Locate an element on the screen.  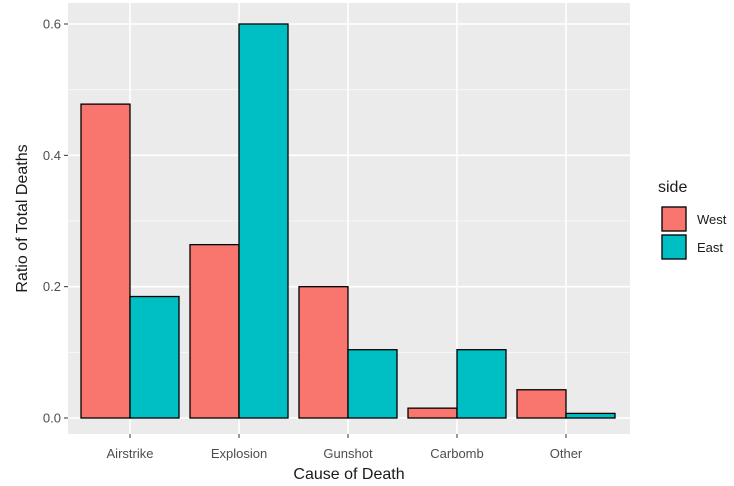
x-tick-label: Explosion is located at coordinates (239, 453).